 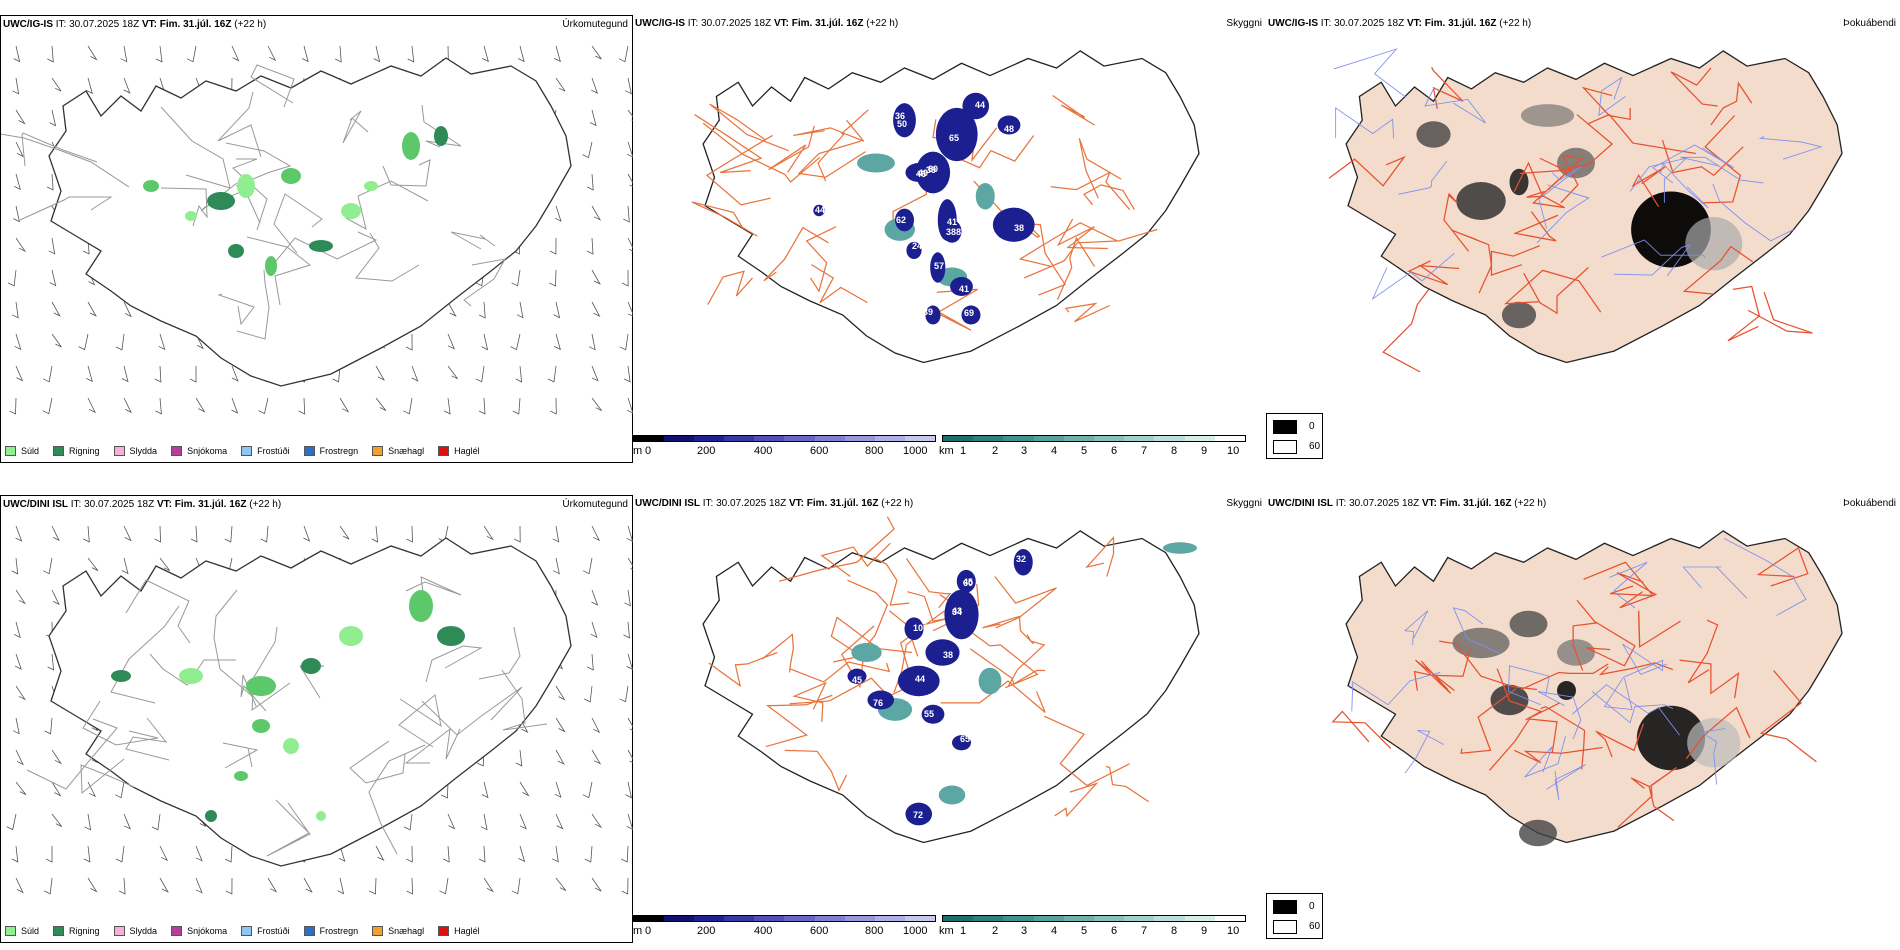 What do you see at coordinates (900, 116) in the screenshot?
I see `cloud-base-label: 36` at bounding box center [900, 116].